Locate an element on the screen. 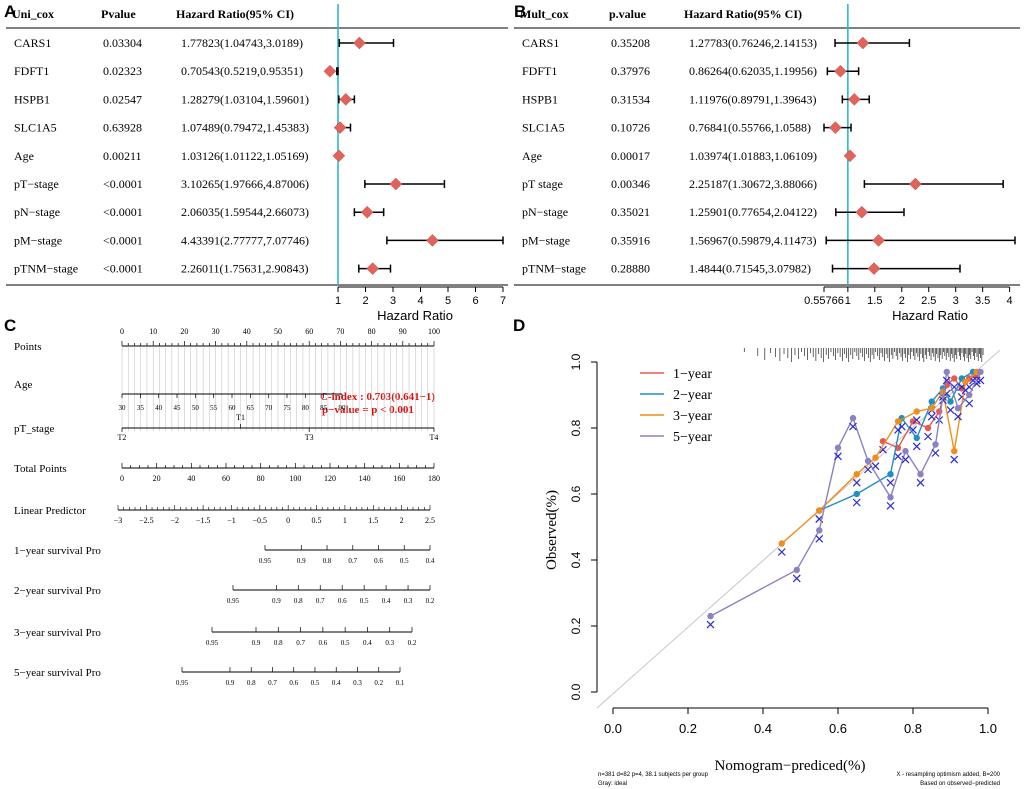 The image size is (1024, 789). linear-predictor-tick-label: −1 is located at coordinates (231, 520).